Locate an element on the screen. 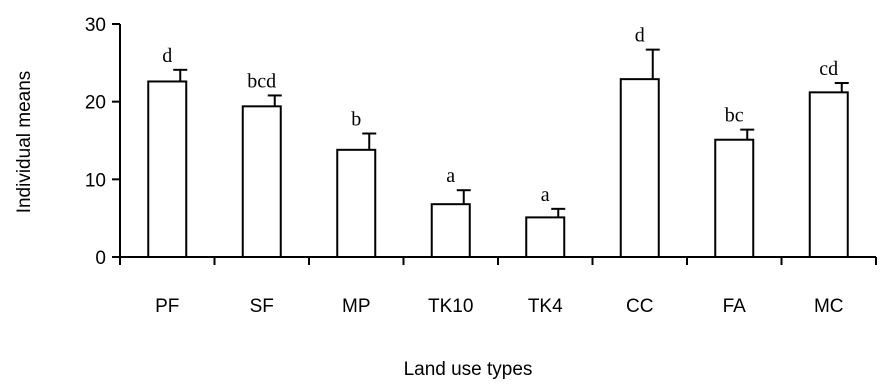  x-tick-label: TK4 is located at coordinates (545, 306).